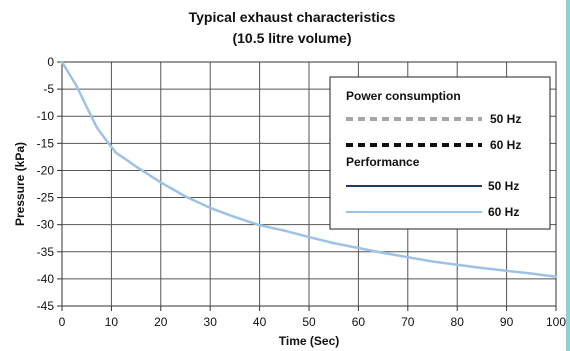  Describe the element at coordinates (458, 322) in the screenshot. I see `x-tick-label: 80` at that location.